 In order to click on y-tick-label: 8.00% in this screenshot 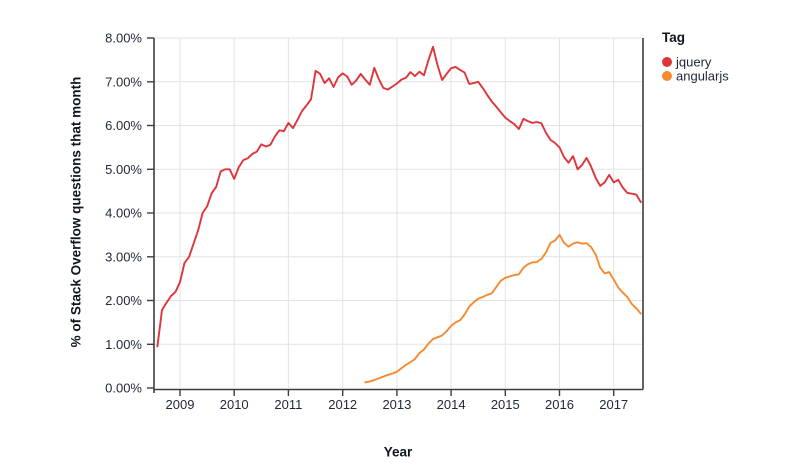, I will do `click(123, 38)`.